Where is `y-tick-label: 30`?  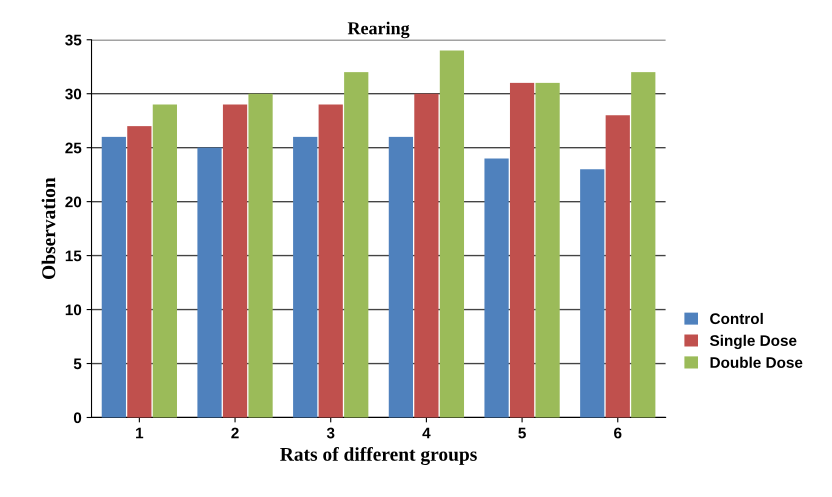 y-tick-label: 30 is located at coordinates (73, 94).